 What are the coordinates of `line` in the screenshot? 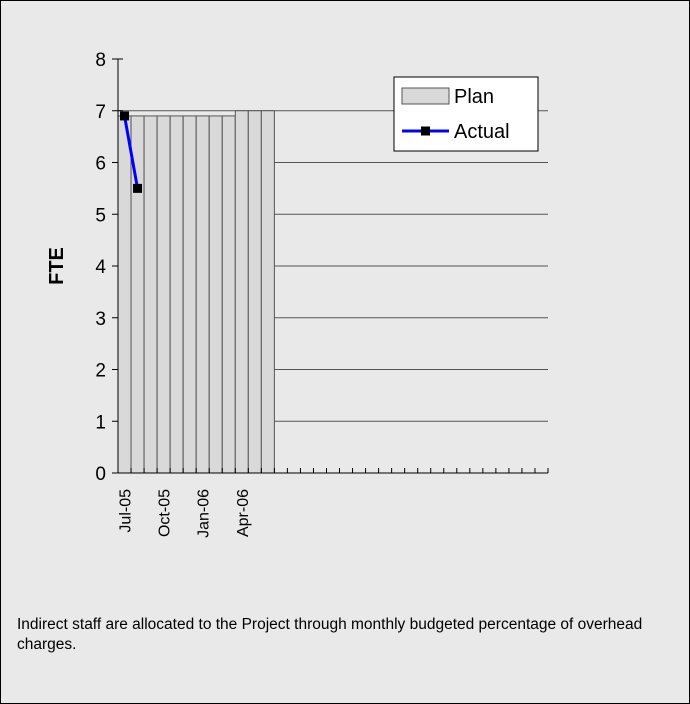 It's located at (131, 152).